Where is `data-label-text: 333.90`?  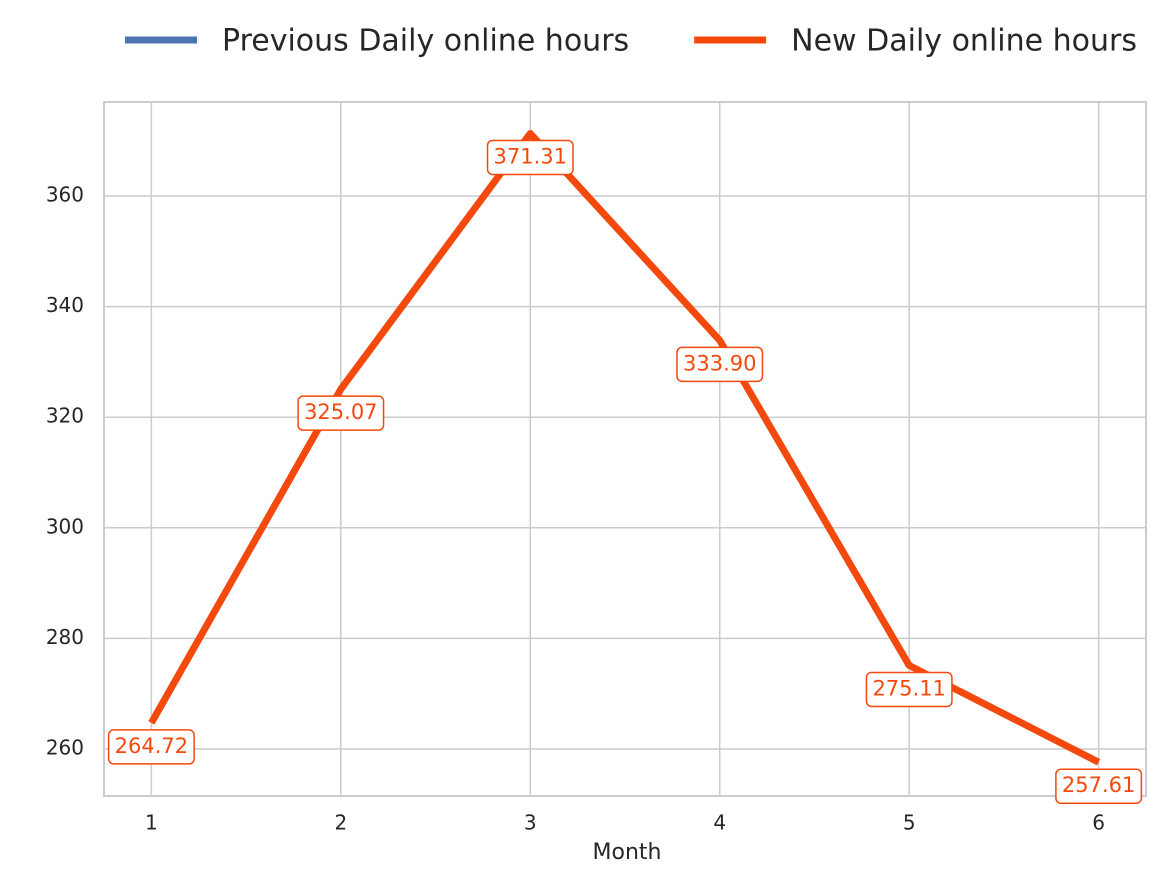
data-label-text: 333.90 is located at coordinates (719, 363).